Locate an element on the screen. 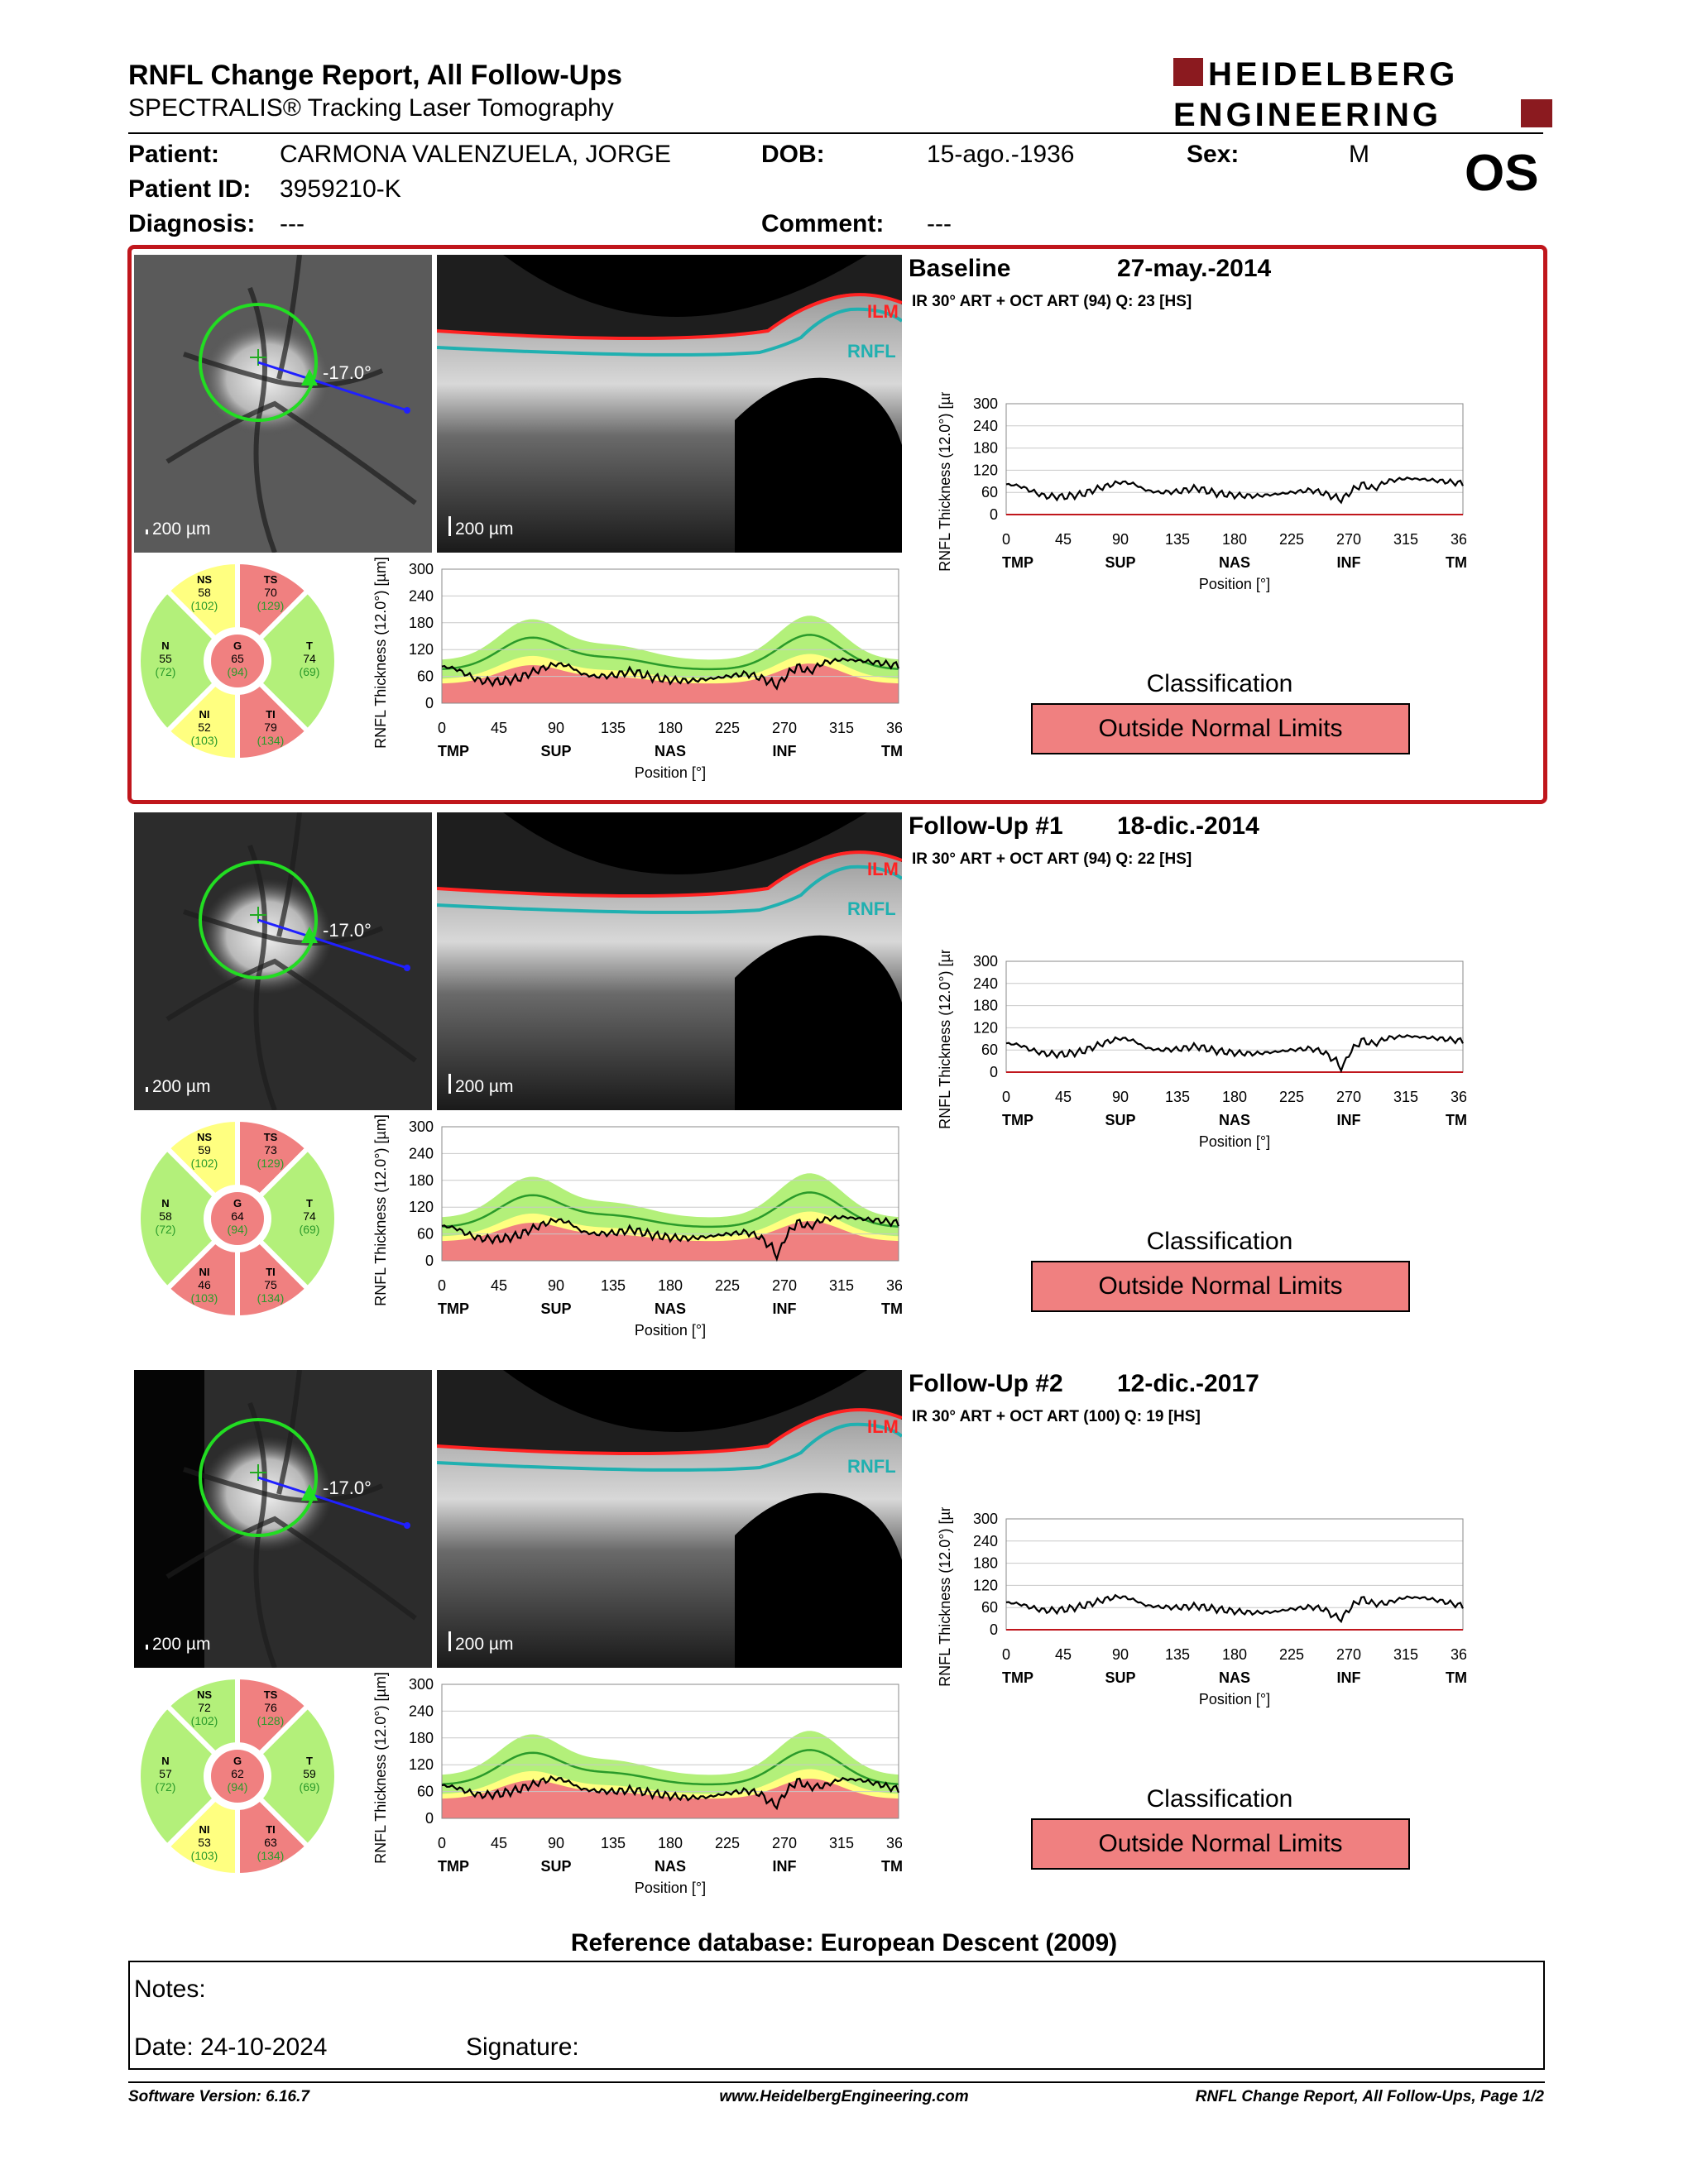 The image size is (1688, 2184). dob-value: 15-ago.-1936 is located at coordinates (1001, 154).